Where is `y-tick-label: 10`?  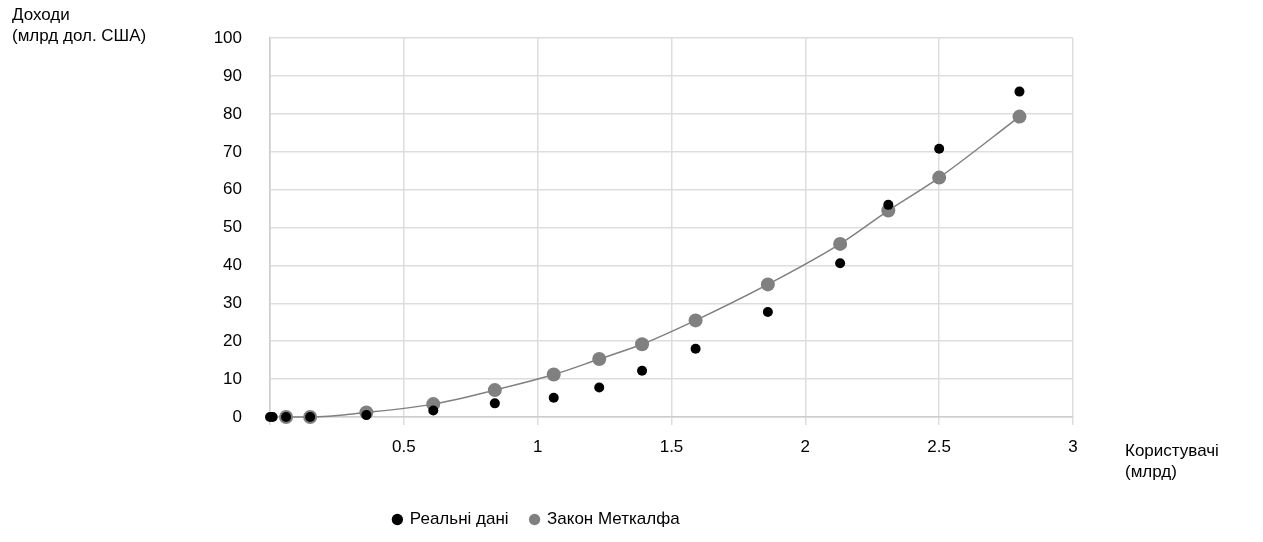
y-tick-label: 10 is located at coordinates (232, 378).